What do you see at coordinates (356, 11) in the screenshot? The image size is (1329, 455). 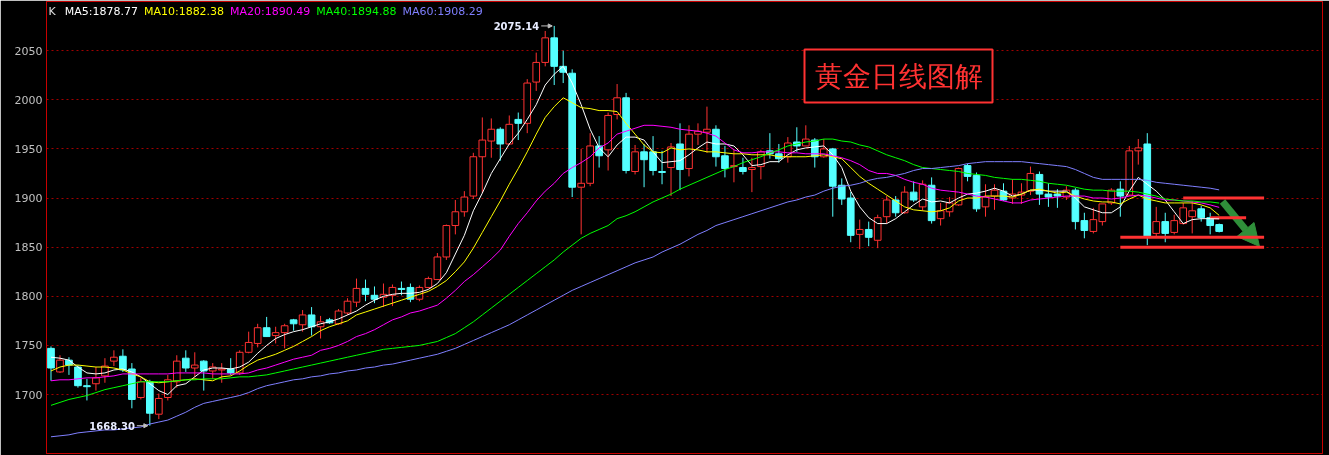 I see `text: MA40:1894.88` at bounding box center [356, 11].